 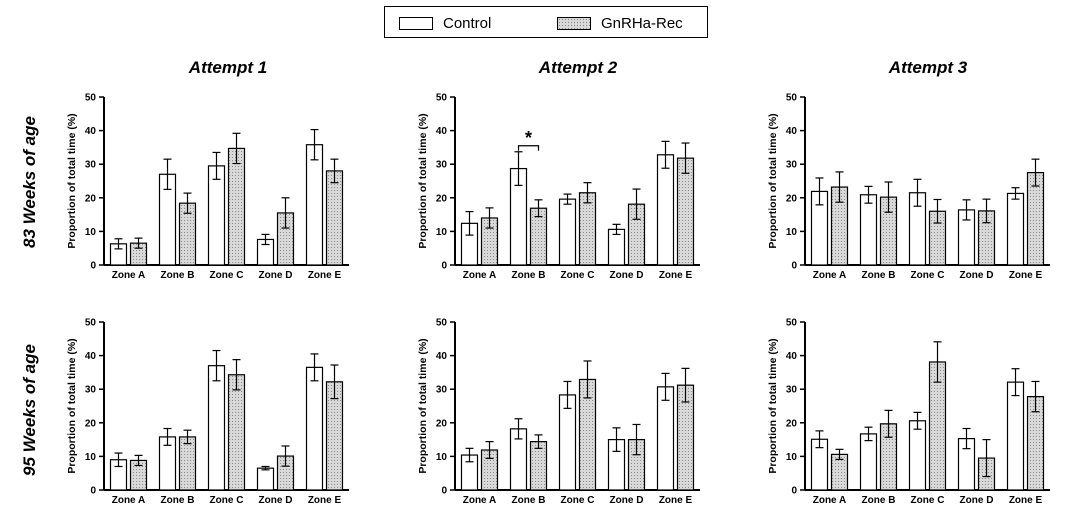 What do you see at coordinates (977, 500) in the screenshot?
I see `chart-6-x-tick-label-3: Zone D` at bounding box center [977, 500].